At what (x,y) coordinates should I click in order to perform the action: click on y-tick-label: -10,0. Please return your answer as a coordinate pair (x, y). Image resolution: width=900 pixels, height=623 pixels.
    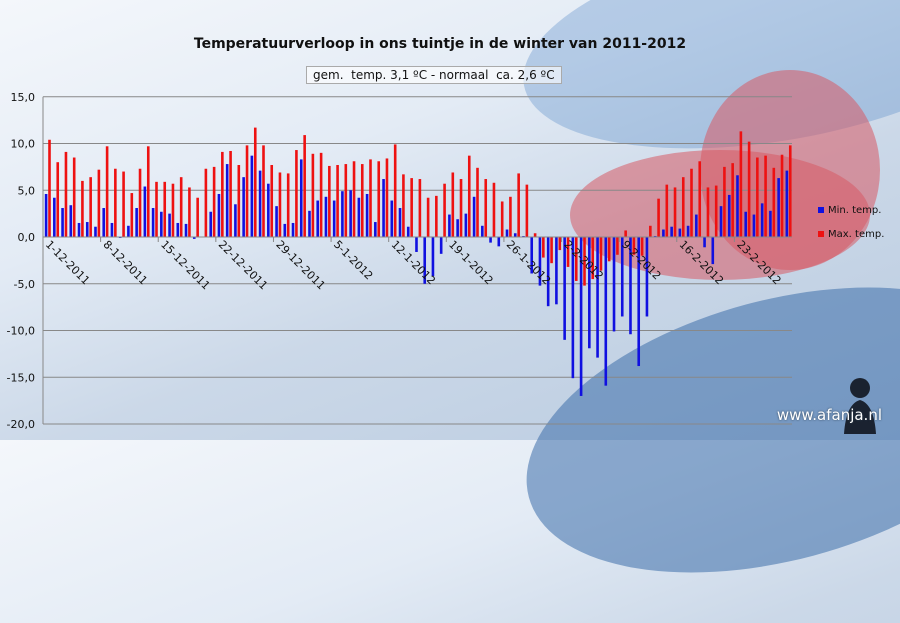
    Looking at the image, I should click on (21, 331).